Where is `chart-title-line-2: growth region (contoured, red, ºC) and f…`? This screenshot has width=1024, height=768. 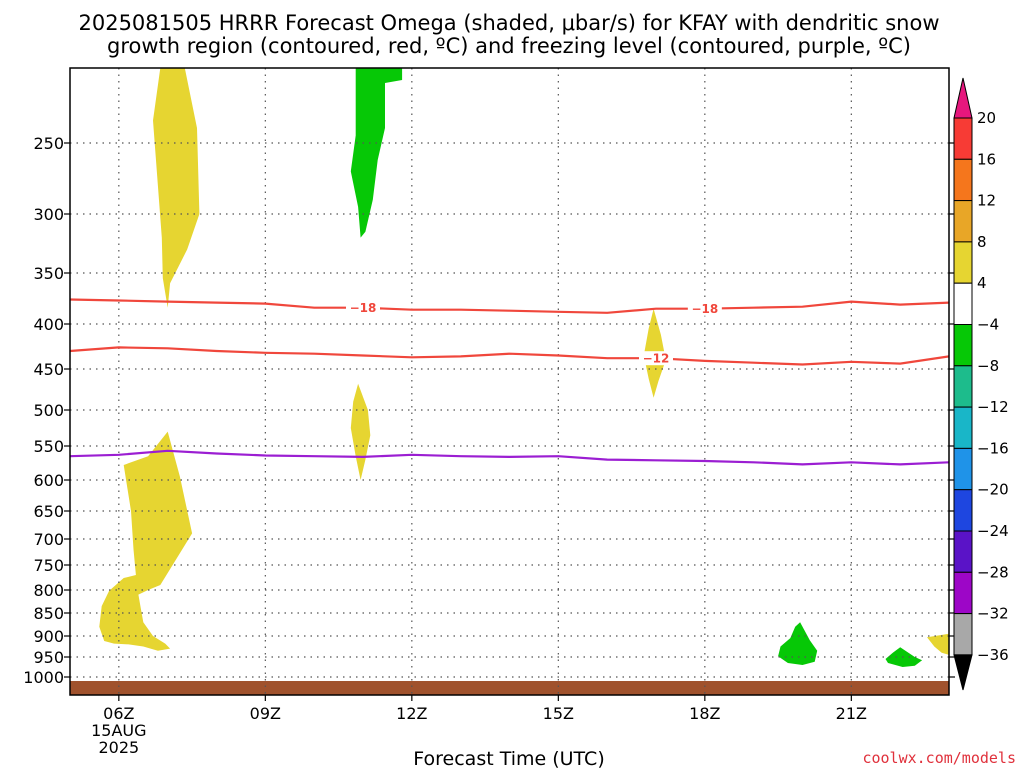
chart-title-line-2: growth region (contoured, red, ºC) and f… is located at coordinates (509, 46).